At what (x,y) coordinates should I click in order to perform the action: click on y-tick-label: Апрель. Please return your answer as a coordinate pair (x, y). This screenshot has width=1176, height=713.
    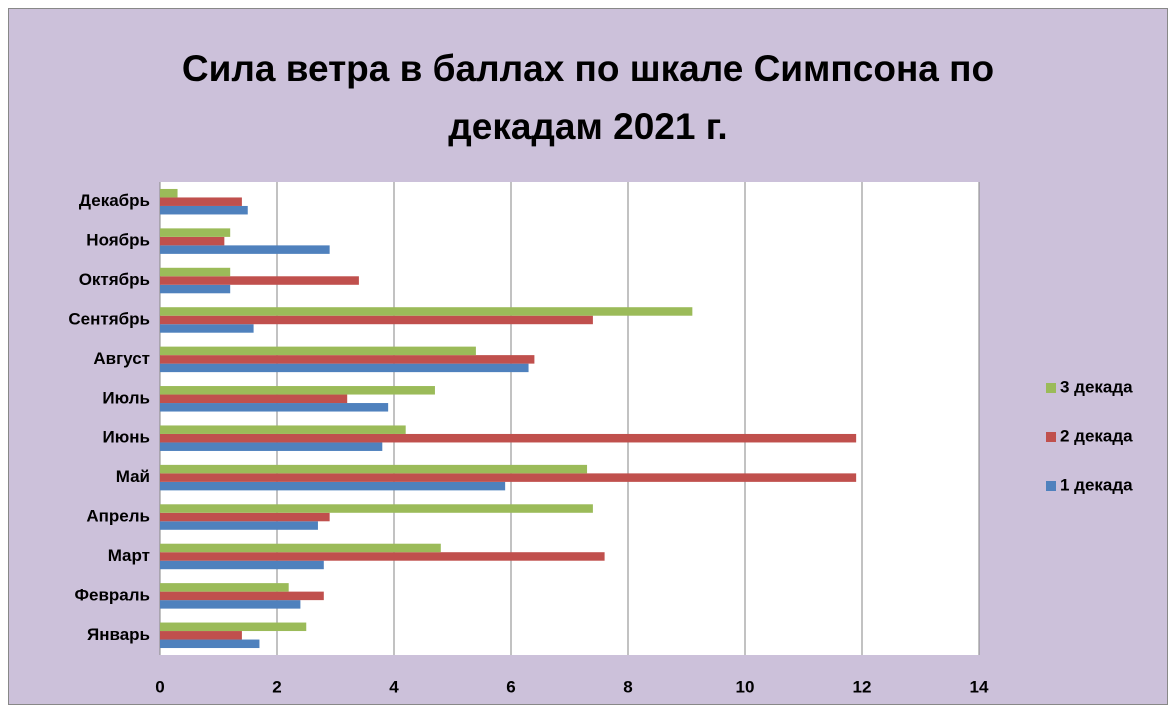
    Looking at the image, I should click on (118, 516).